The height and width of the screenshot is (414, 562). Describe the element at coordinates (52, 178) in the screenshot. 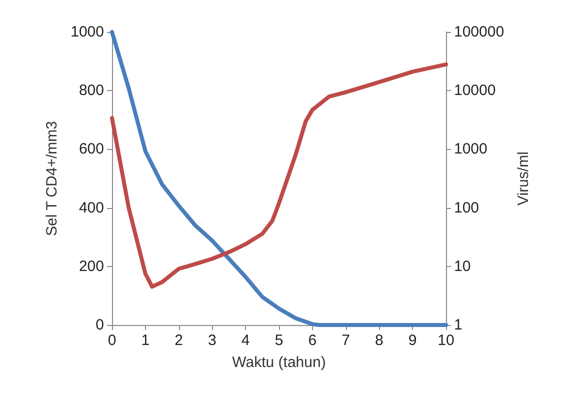

I see `y-axis-title: Sel T CD4+/mm3` at that location.